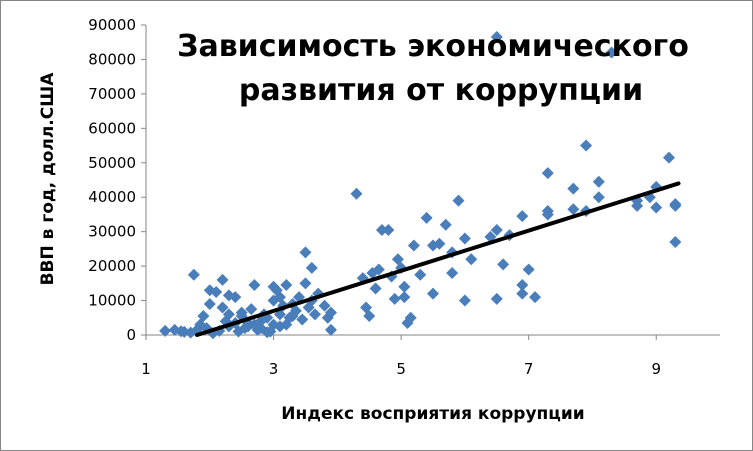 The height and width of the screenshot is (451, 753). Describe the element at coordinates (112, 128) in the screenshot. I see `y-tick-label: 60000` at that location.